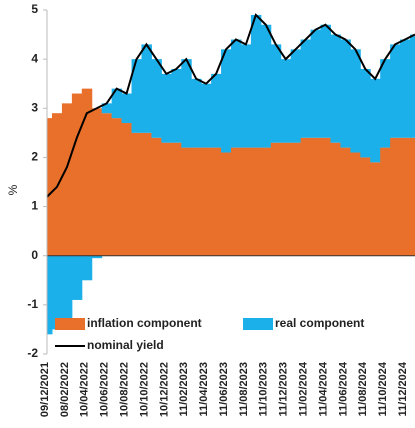 Image resolution: width=415 pixels, height=428 pixels. I want to click on x-tick-label: 10/06/2022, so click(105, 389).